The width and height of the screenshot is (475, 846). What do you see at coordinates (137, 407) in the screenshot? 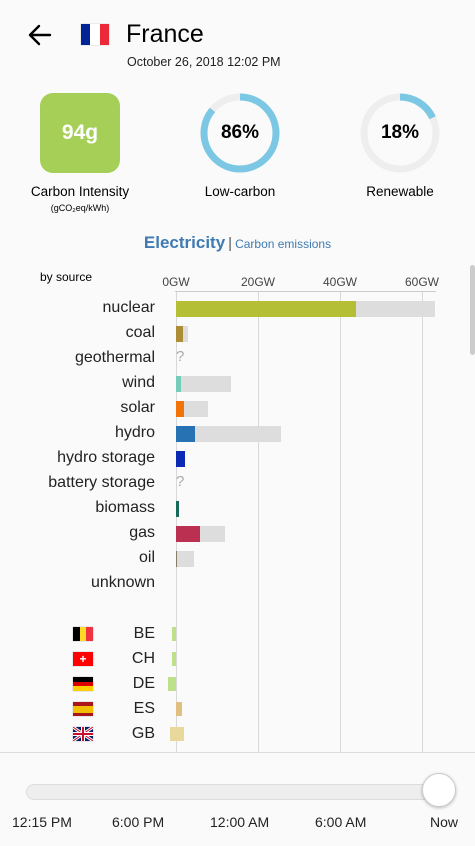
I see `source-label: solar` at bounding box center [137, 407].